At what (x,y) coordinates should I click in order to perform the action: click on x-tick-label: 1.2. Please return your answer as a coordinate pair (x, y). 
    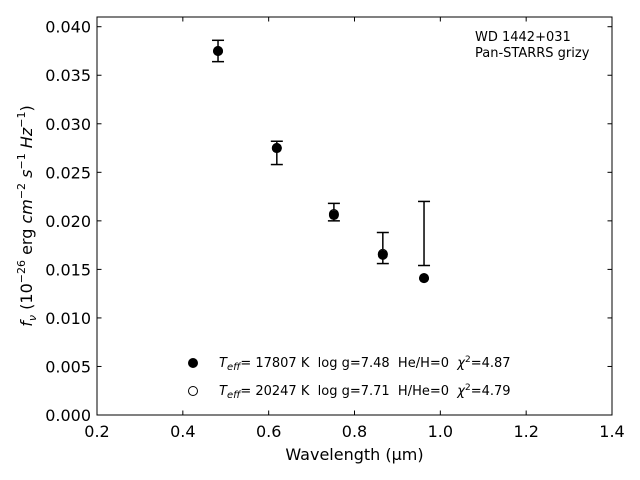
    Looking at the image, I should click on (525, 431).